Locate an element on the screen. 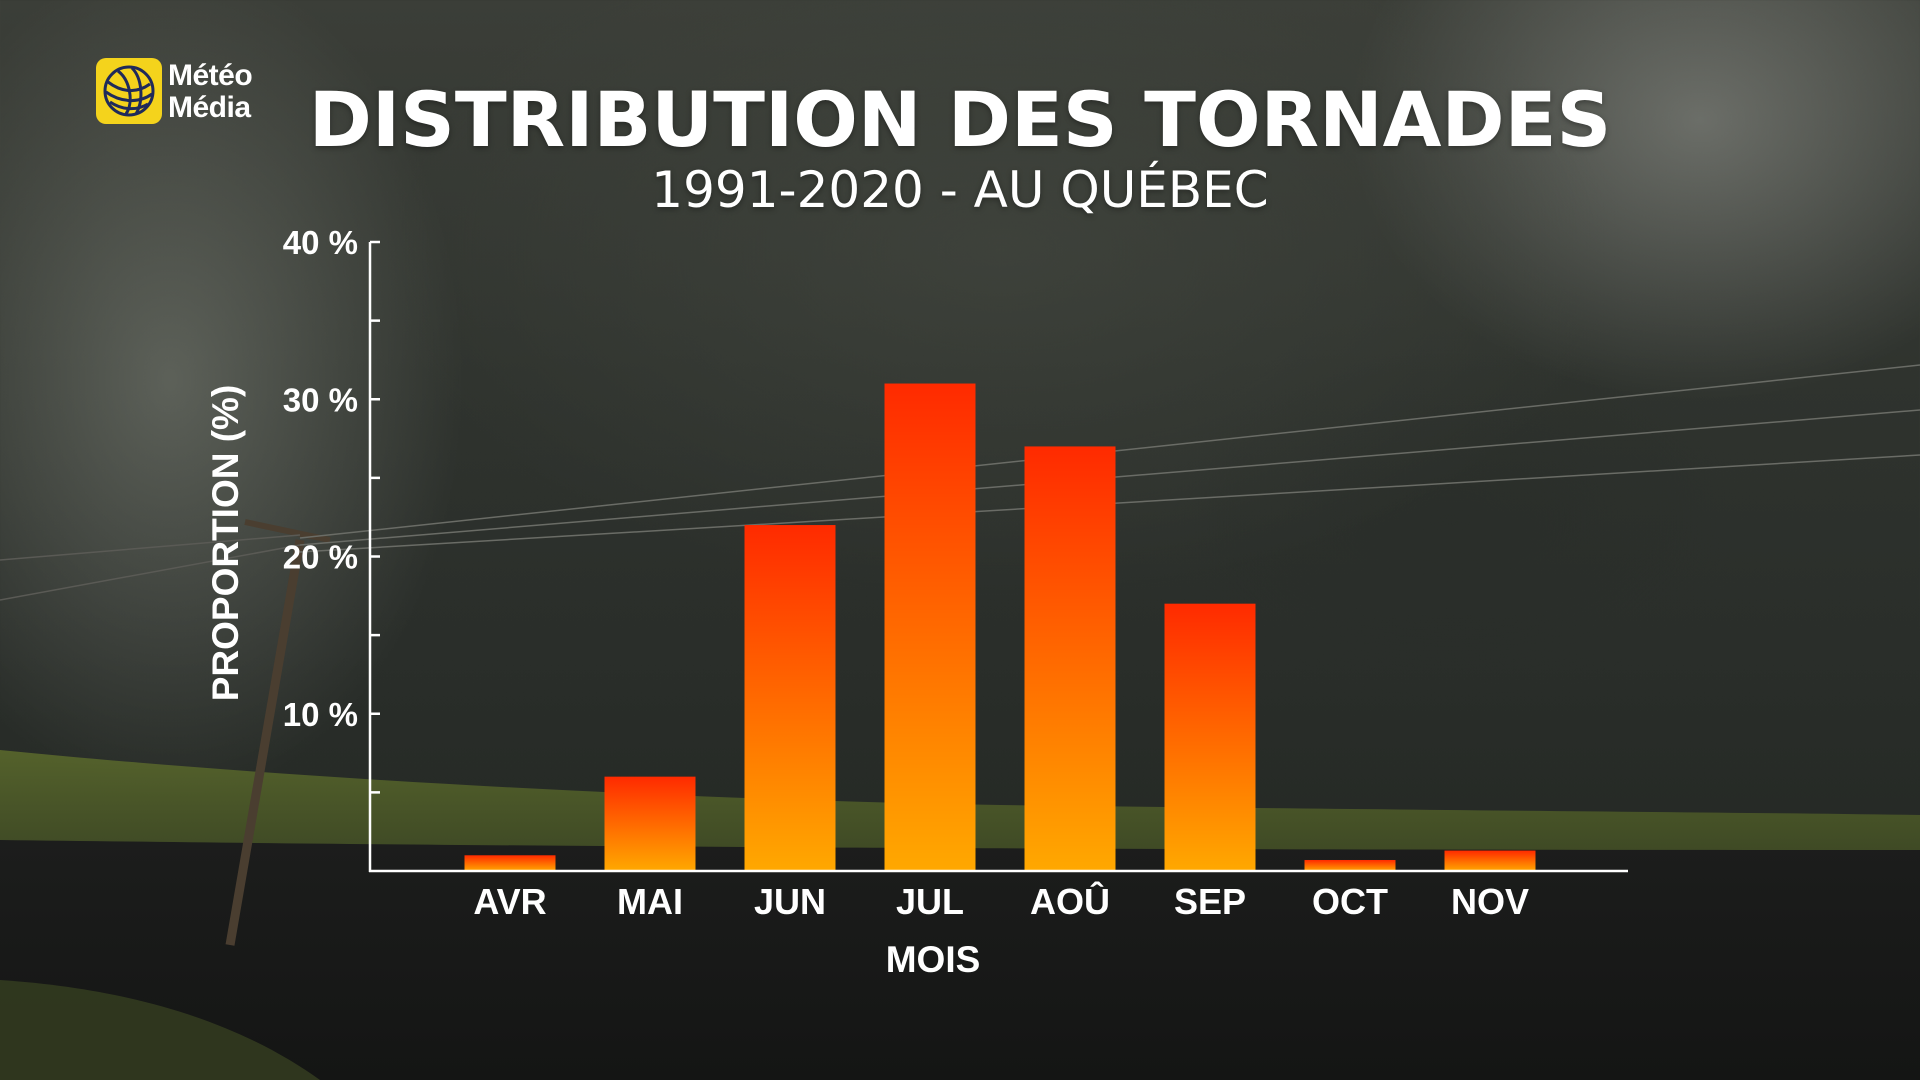 This screenshot has height=1080, width=1920. x-tick-label: AVR is located at coordinates (509, 901).